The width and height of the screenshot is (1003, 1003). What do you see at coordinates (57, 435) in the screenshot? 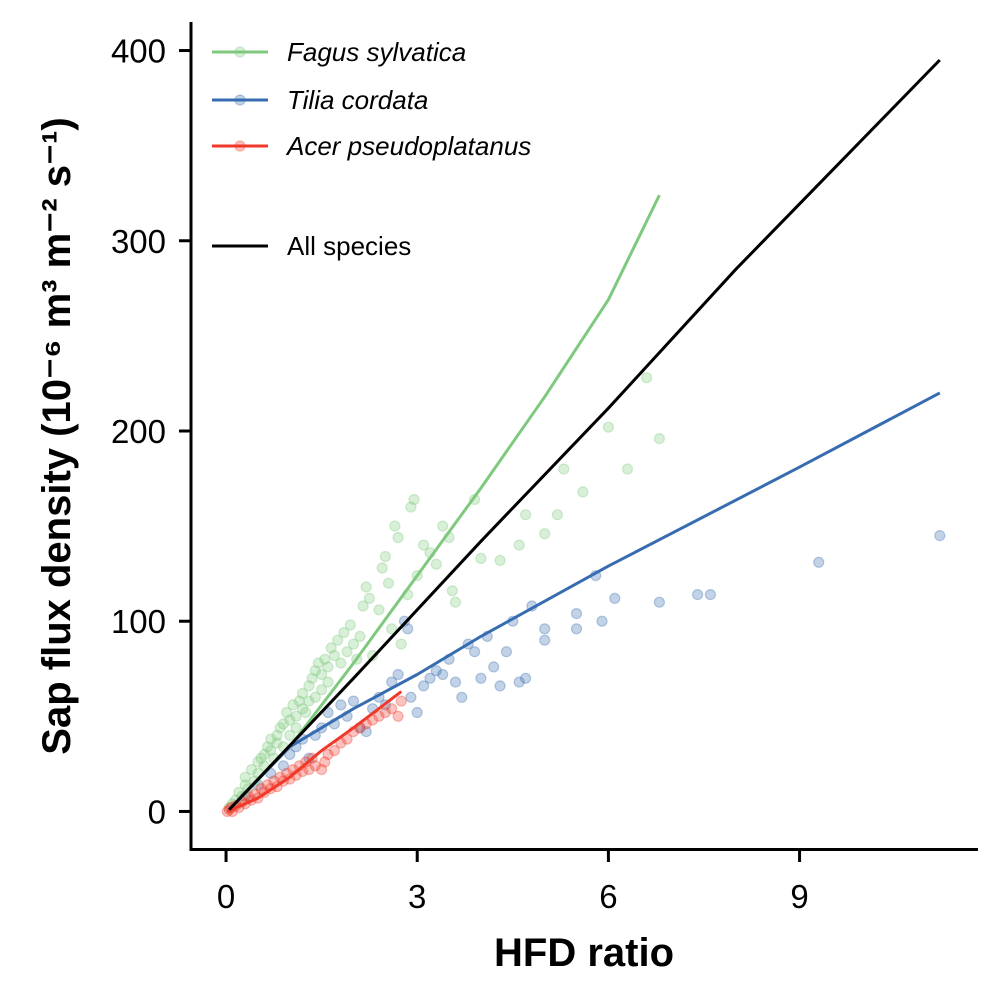
I see `y-axis-label: Sap flux density (10⁻⁶ m³ m⁻² s⁻¹)` at bounding box center [57, 435].